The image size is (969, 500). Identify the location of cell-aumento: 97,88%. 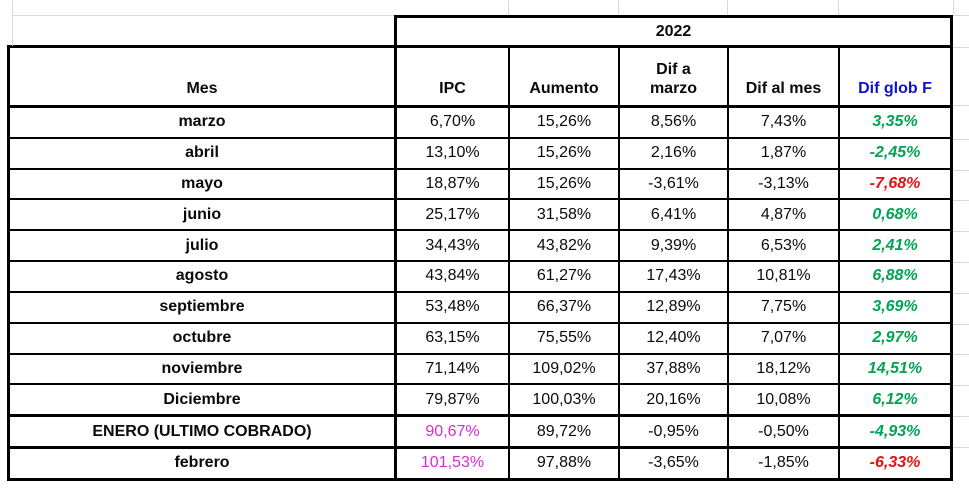
(565, 463).